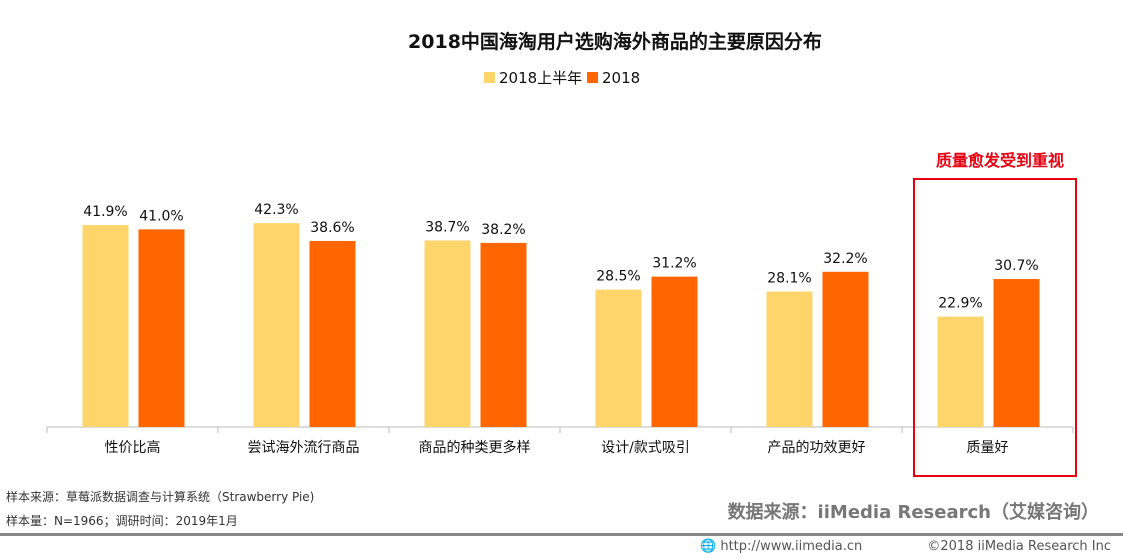 The image size is (1123, 559). Describe the element at coordinates (540, 78) in the screenshot. I see `legend-label: 2018上半年` at that location.